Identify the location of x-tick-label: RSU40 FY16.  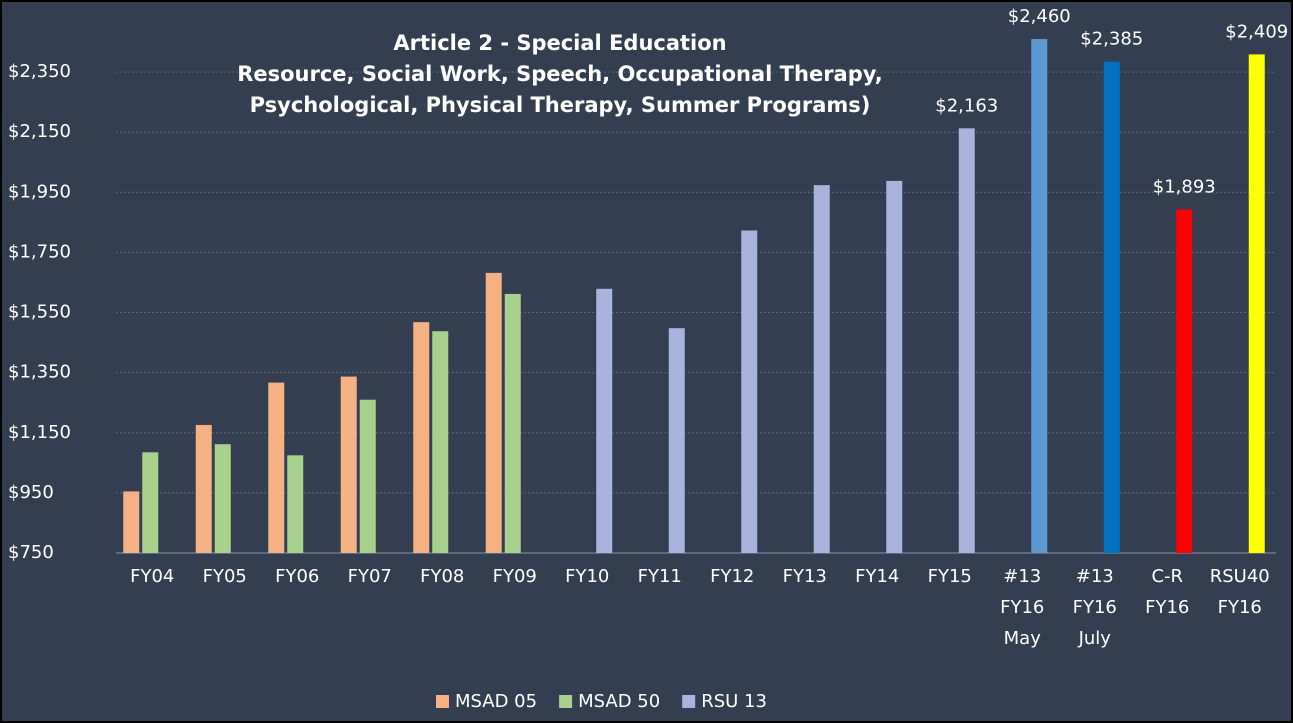
(1240, 592).